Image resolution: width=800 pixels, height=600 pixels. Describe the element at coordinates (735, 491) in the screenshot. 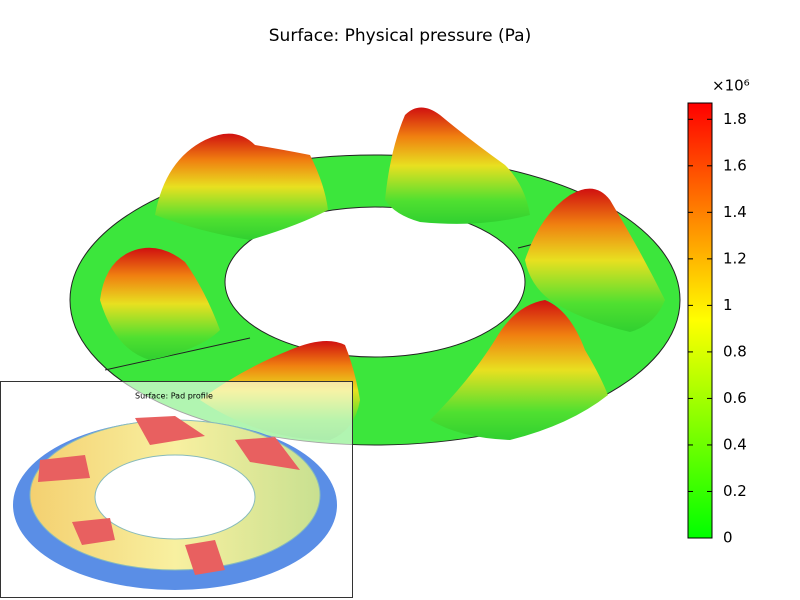

I see `colorbar-tick-label: 0.2` at that location.